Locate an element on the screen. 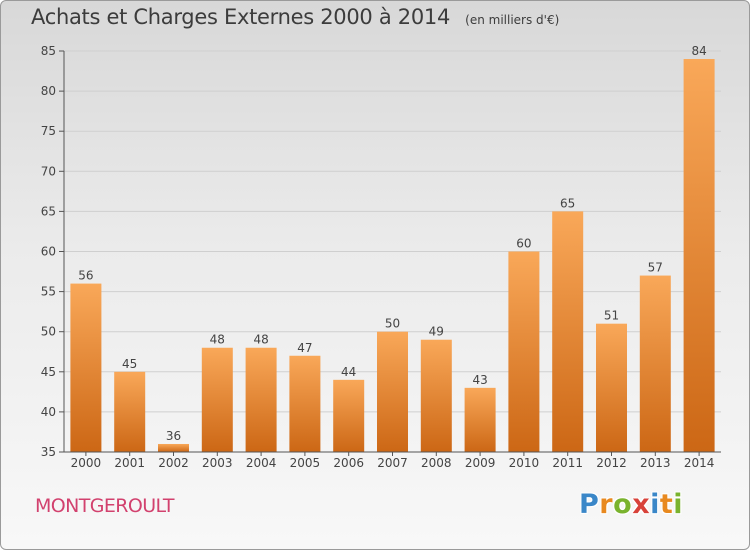 This screenshot has height=550, width=750. data-label: 50 is located at coordinates (392, 324).